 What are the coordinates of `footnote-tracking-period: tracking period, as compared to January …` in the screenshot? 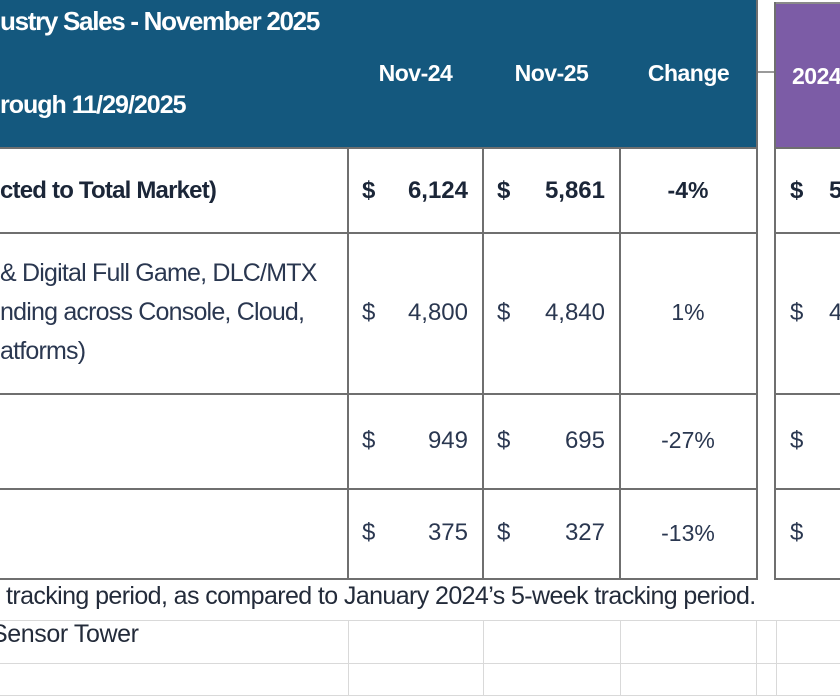 It's located at (381, 596).